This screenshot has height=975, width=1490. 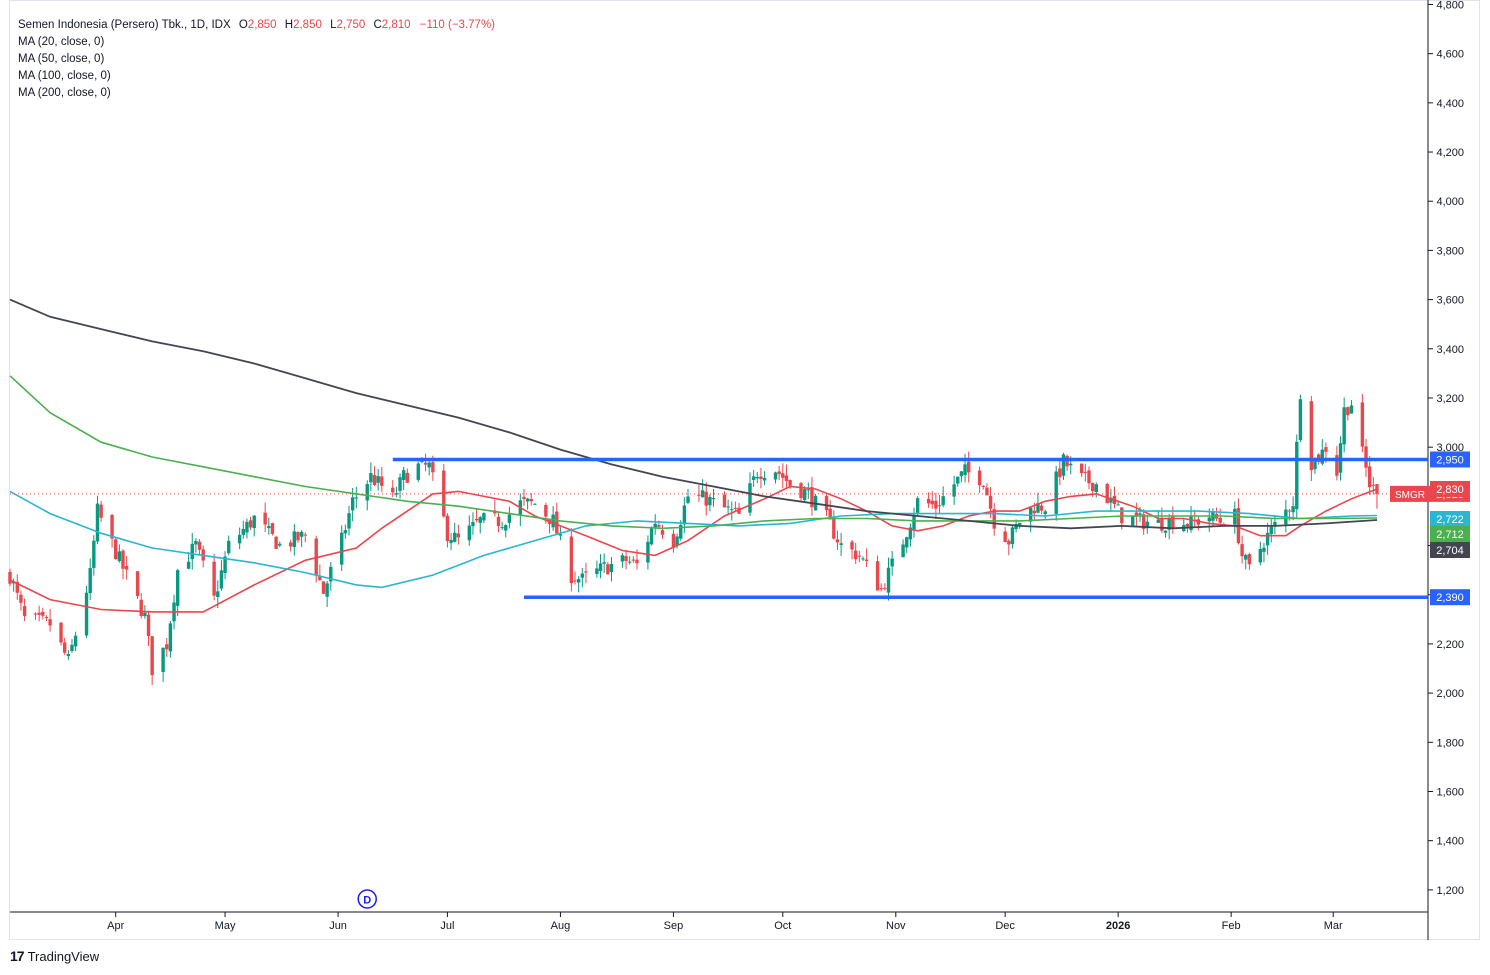 I want to click on tradingview-brand: TradingView, so click(x=63, y=956).